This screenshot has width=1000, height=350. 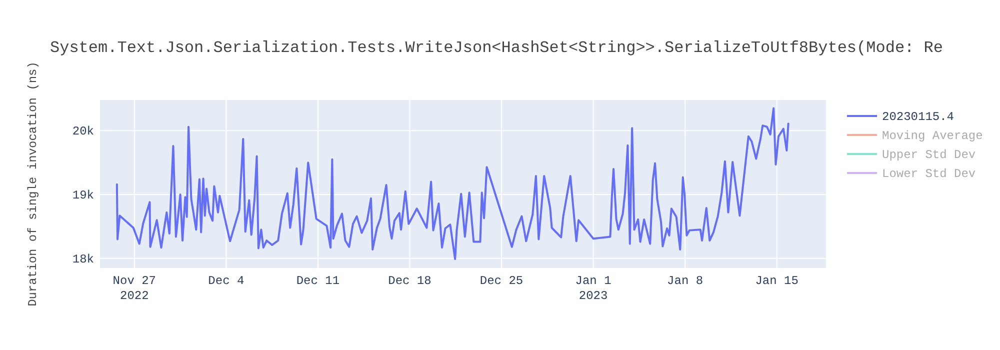 What do you see at coordinates (918, 117) in the screenshot?
I see `legend-label: 20230115.4` at bounding box center [918, 117].